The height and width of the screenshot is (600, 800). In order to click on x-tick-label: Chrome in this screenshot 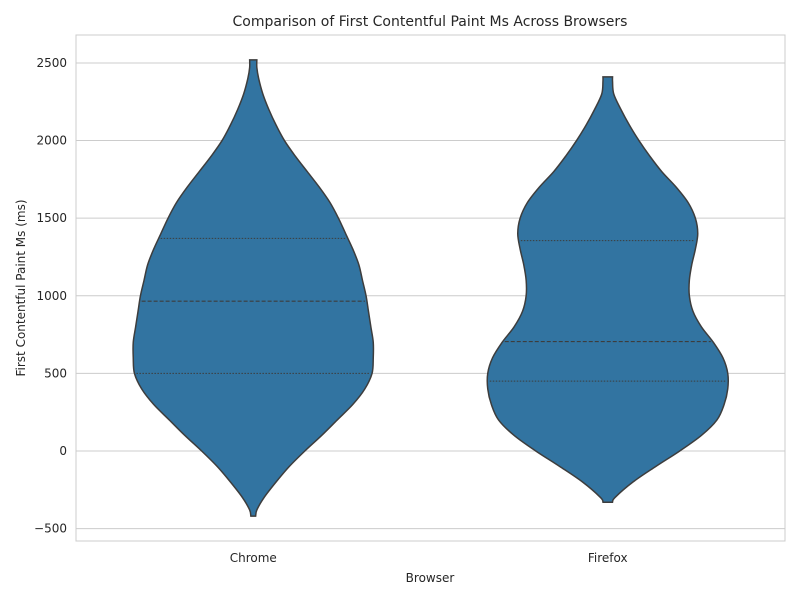, I will do `click(253, 558)`.